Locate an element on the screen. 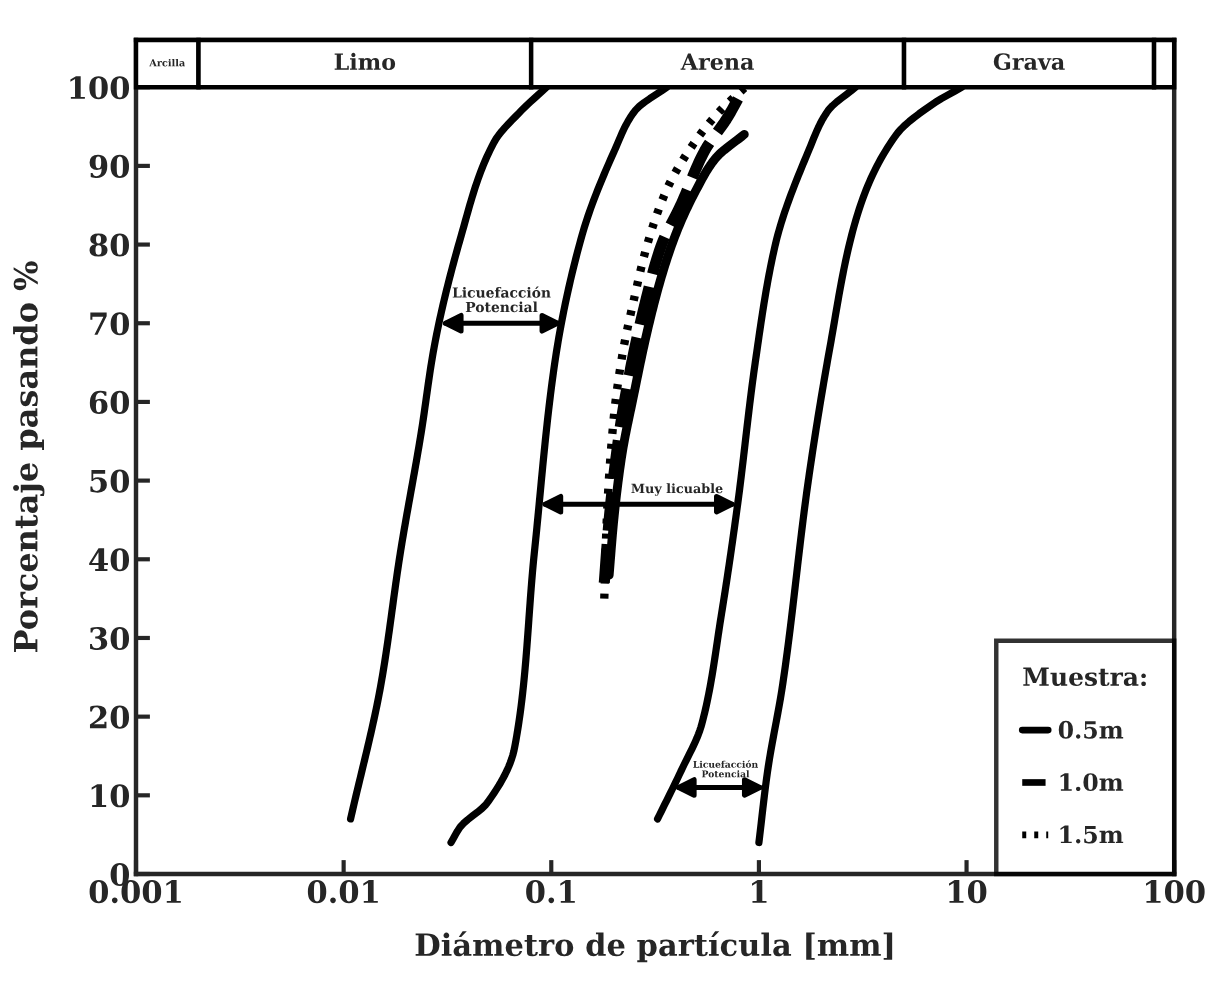  y-tick-label: 90 is located at coordinates (109, 166).